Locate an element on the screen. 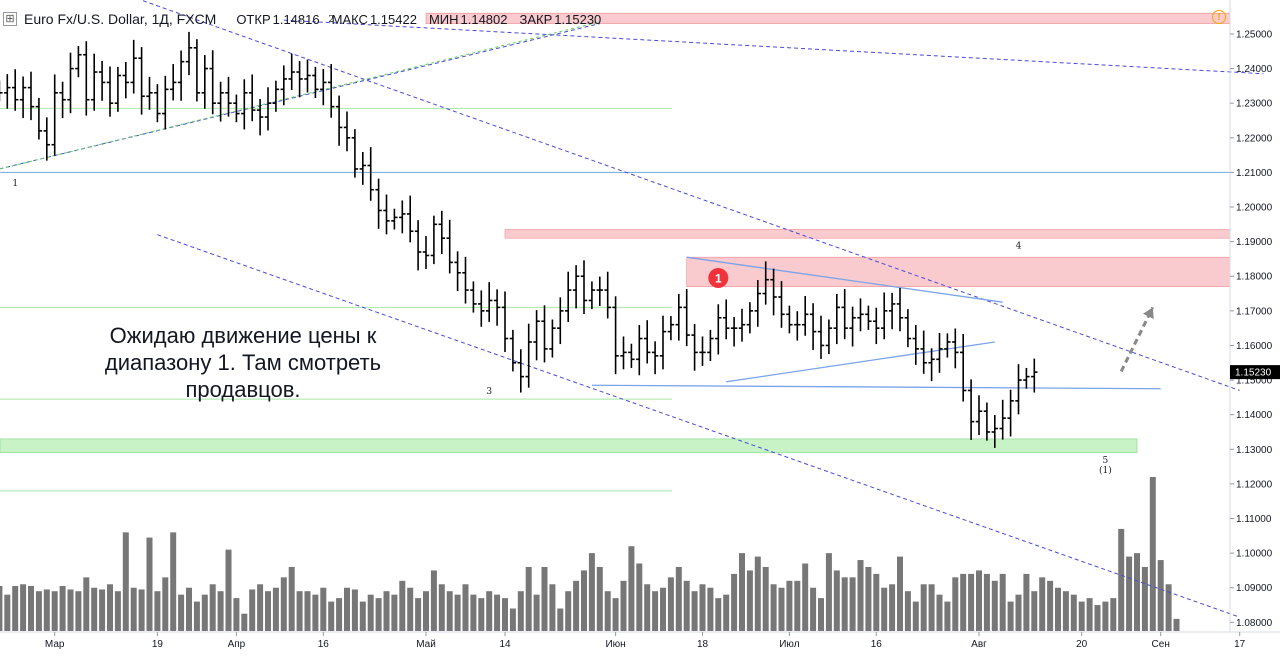 Image resolution: width=1280 pixels, height=656 pixels. marker-circle is located at coordinates (718, 277).